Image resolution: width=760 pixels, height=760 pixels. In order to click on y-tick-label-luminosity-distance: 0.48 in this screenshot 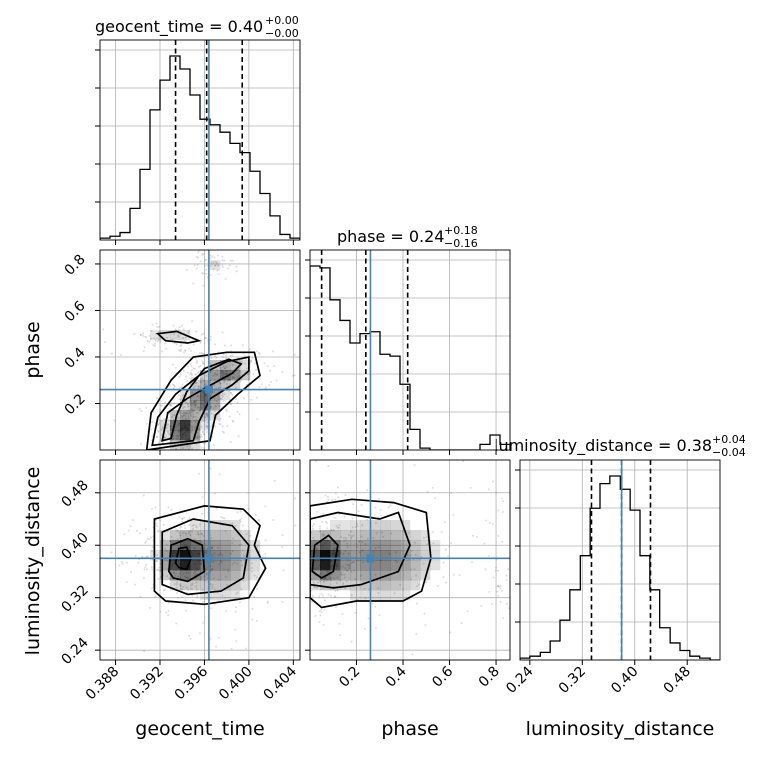, I will do `click(74, 493)`.